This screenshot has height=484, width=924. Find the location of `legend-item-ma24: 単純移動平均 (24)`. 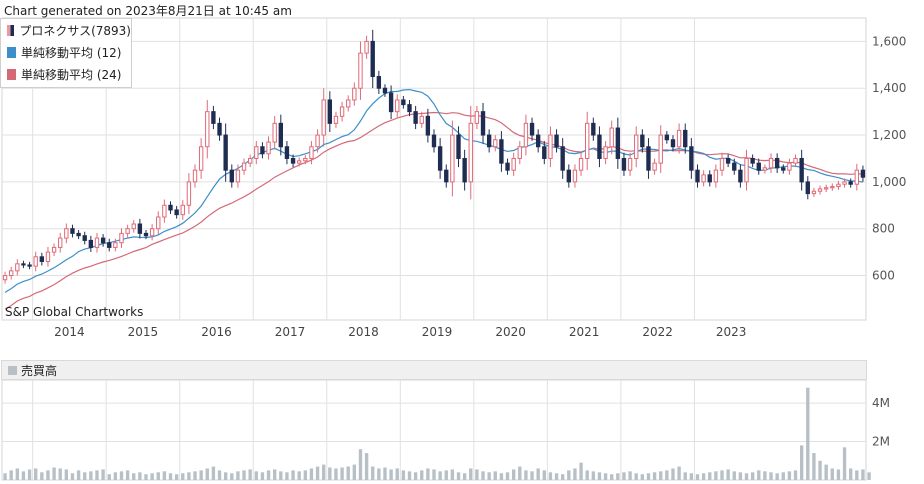

legend-item-ma24: 単純移動平均 (24) is located at coordinates (66, 74).